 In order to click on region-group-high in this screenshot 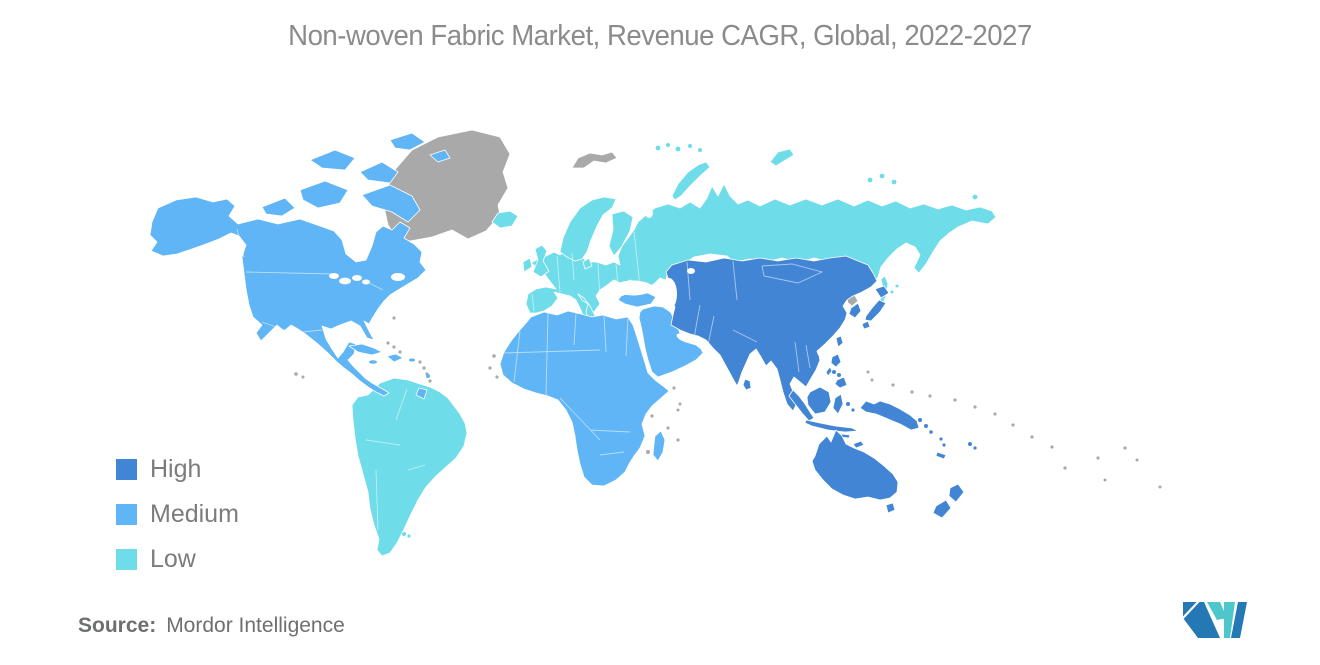, I will do `click(821, 387)`.